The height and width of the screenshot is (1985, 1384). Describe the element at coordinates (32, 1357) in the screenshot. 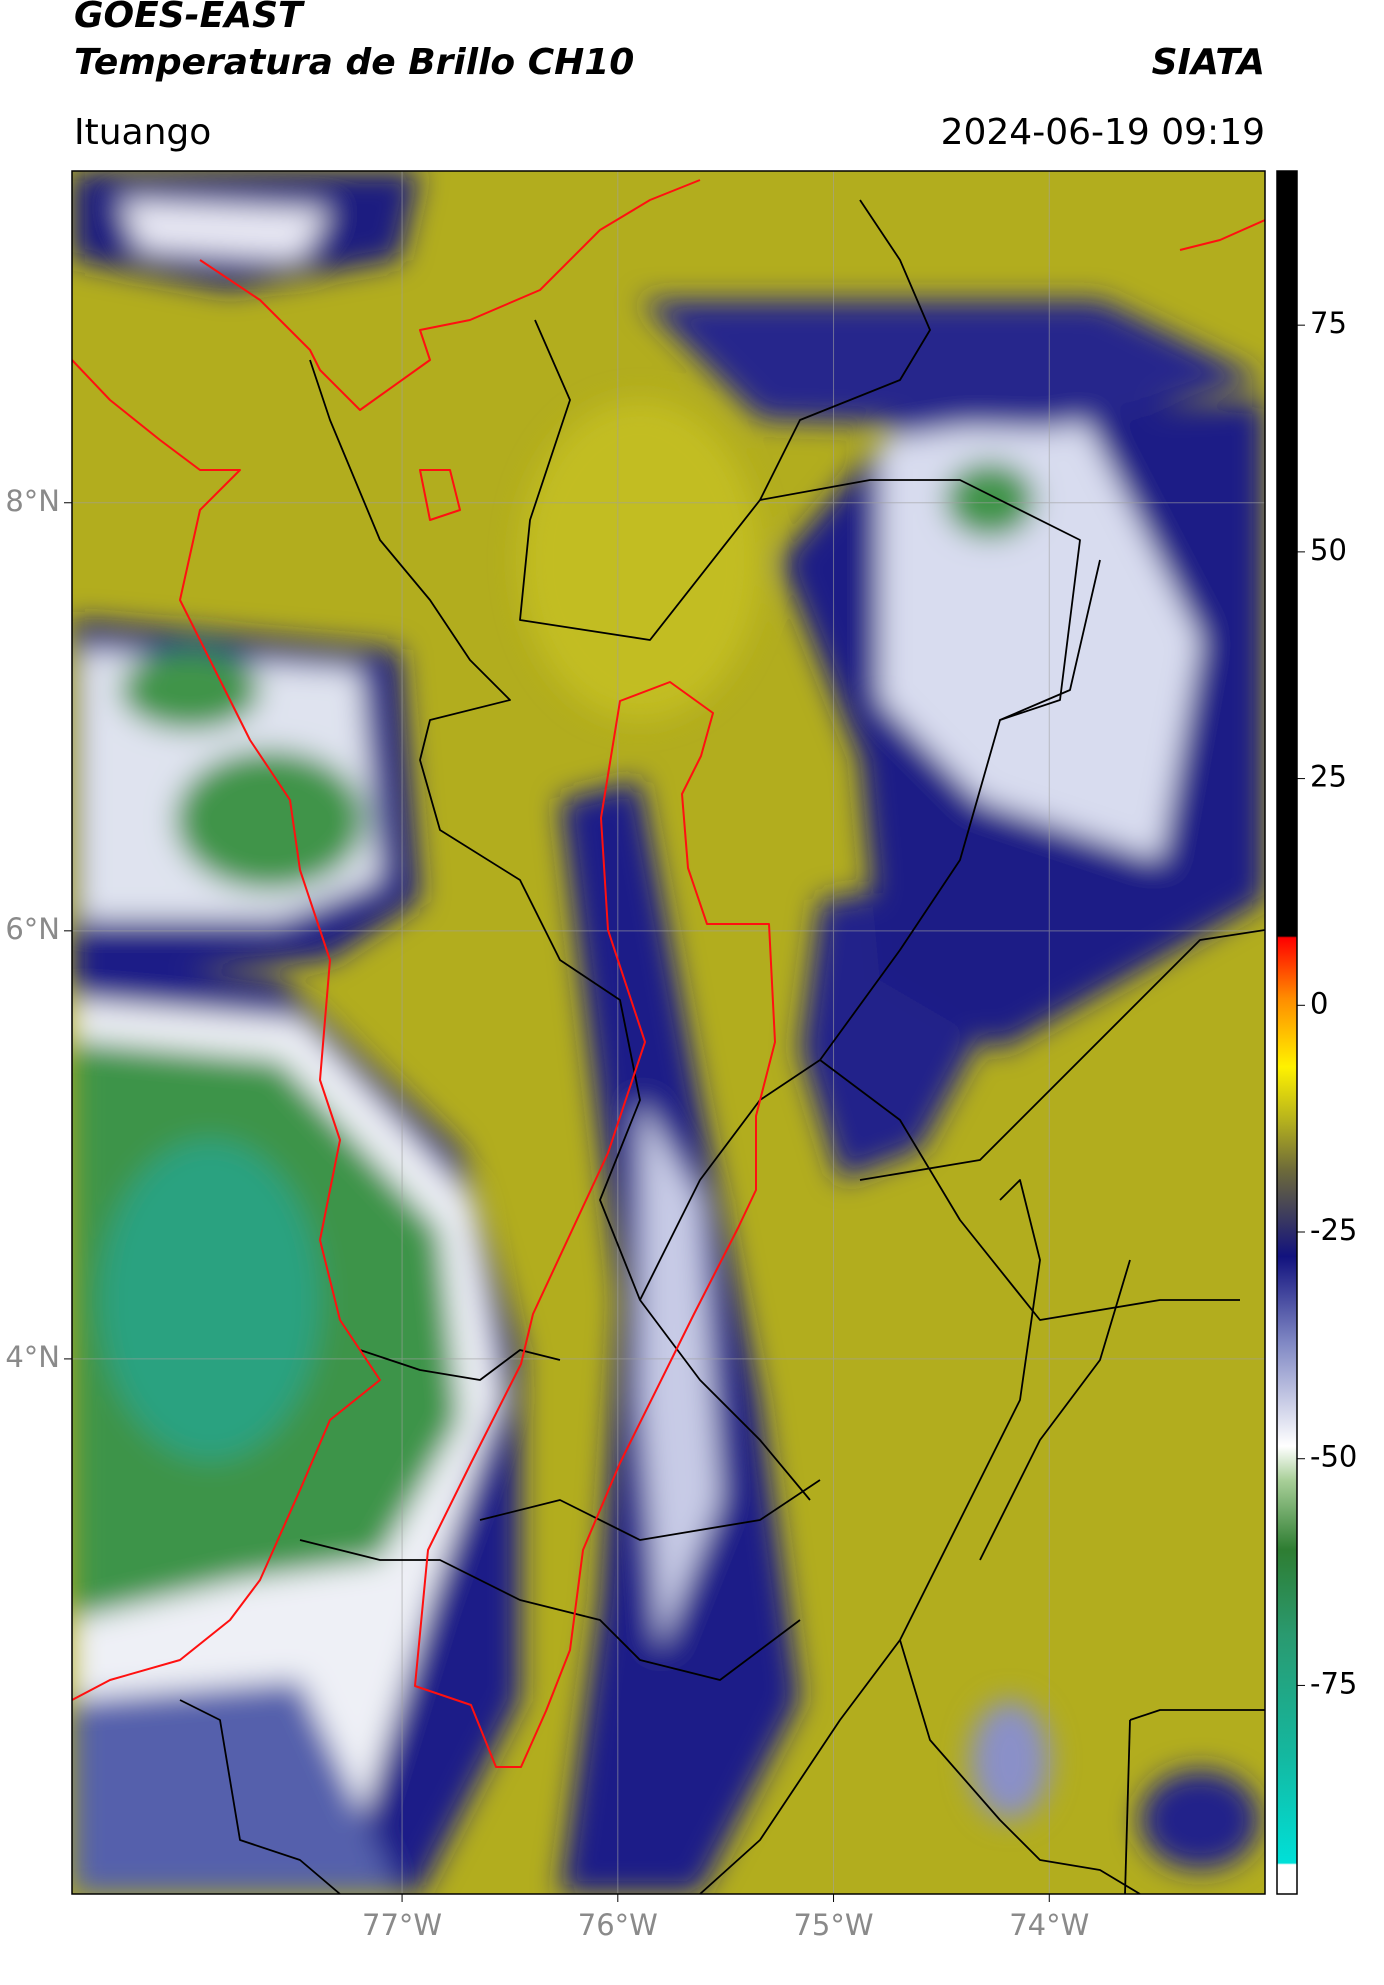

I see `y-tick-label: 4°N` at that location.